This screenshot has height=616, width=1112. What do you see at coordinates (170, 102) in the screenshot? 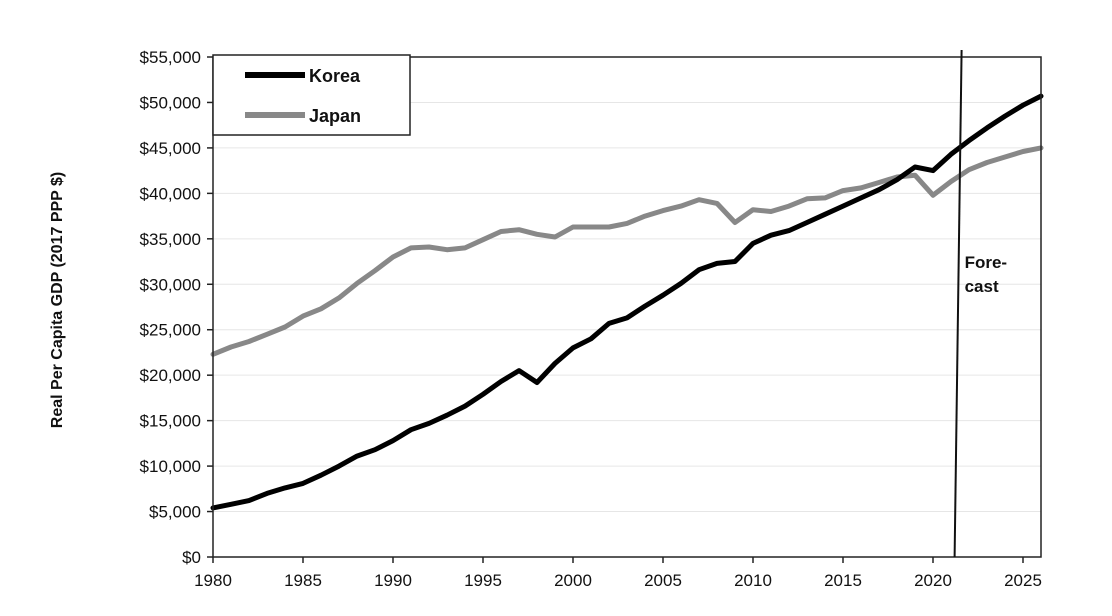
I see `y-tick-label: $50,000` at bounding box center [170, 102].